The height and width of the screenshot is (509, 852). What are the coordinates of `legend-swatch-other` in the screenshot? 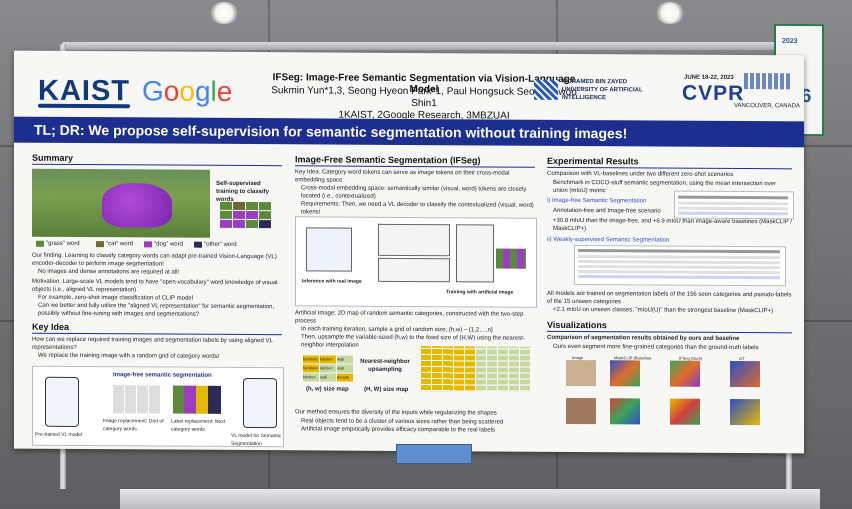 It's located at (198, 244).